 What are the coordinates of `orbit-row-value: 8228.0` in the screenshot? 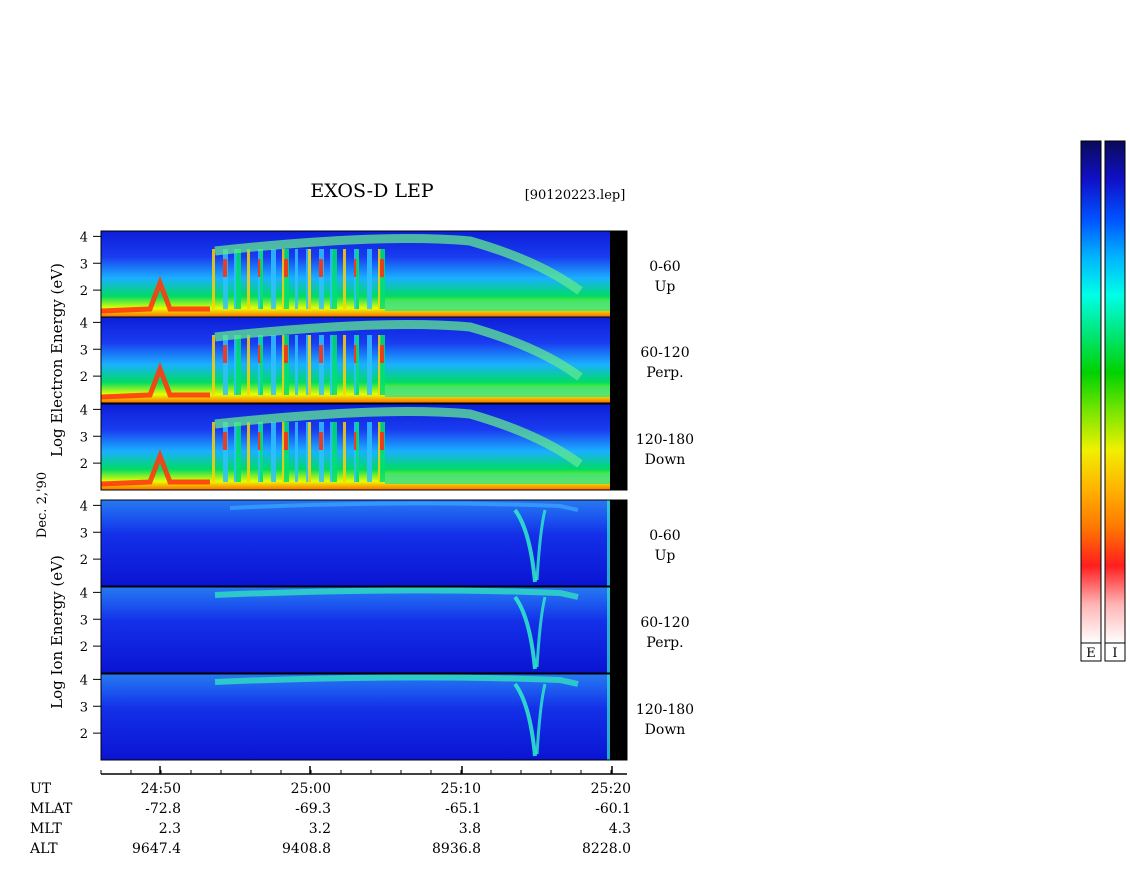 It's located at (606, 849).